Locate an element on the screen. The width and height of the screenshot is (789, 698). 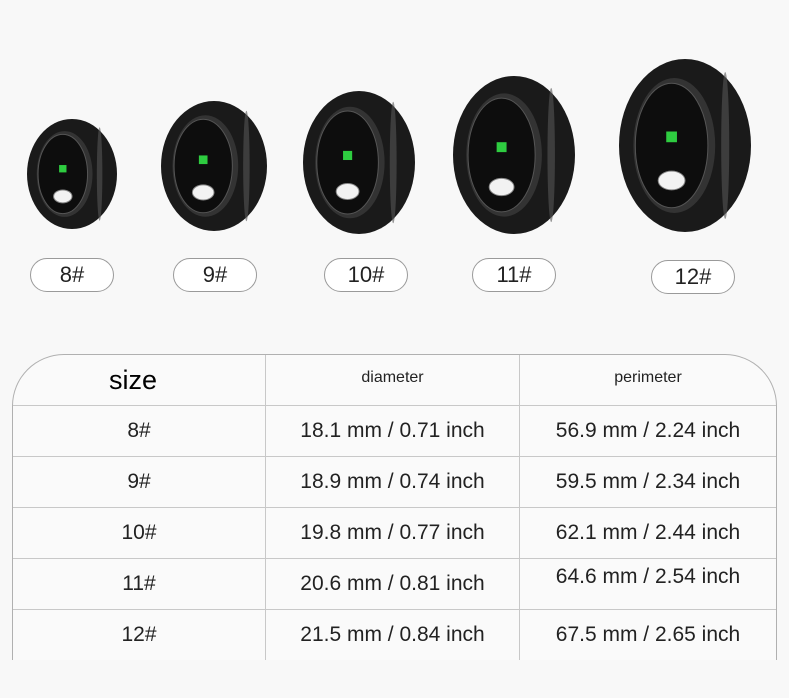
cell-size: 12# is located at coordinates (139, 635).